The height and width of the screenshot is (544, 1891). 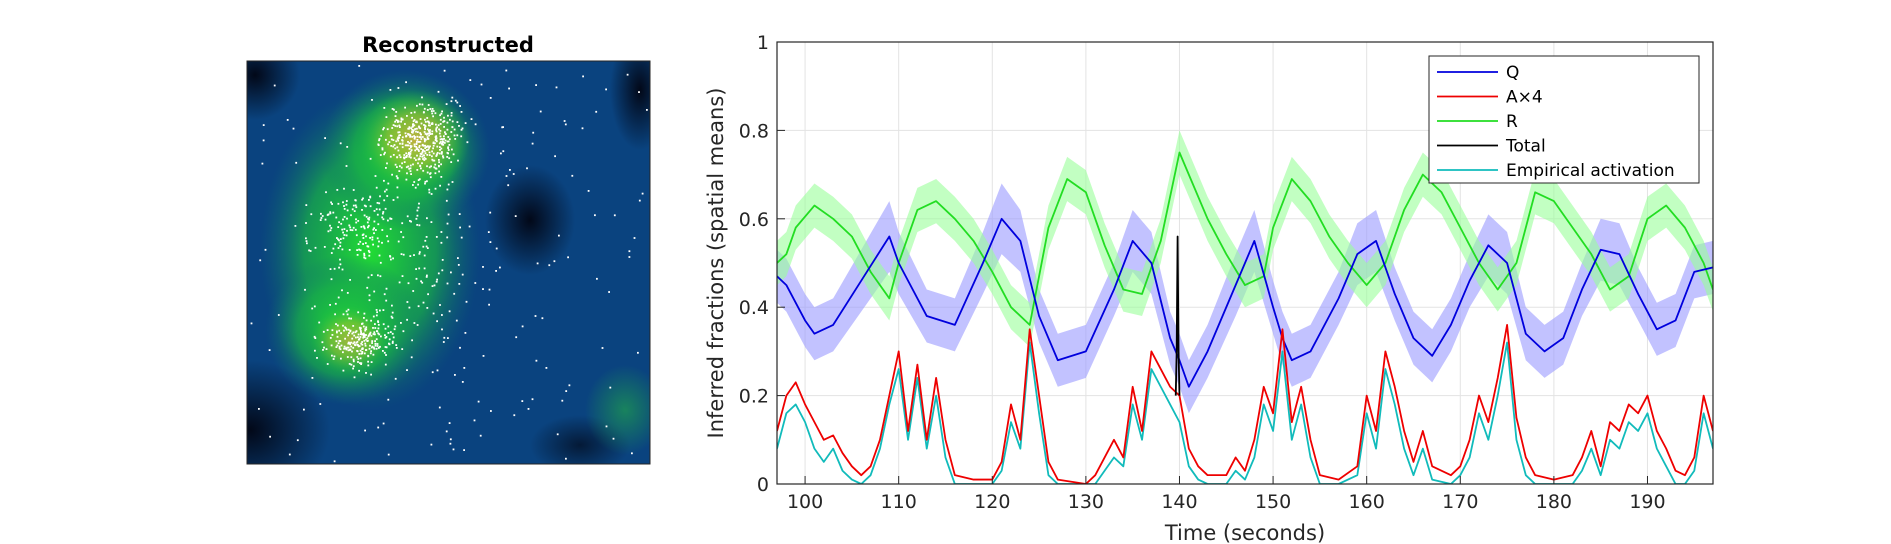 What do you see at coordinates (1647, 502) in the screenshot?
I see `x-tick-label: 190` at bounding box center [1647, 502].